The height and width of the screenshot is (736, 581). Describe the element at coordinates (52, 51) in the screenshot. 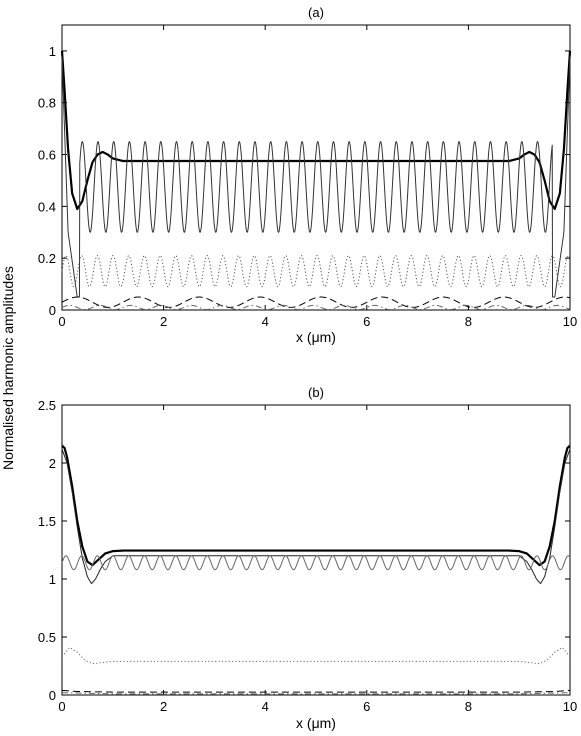

I see `panel-a-ytick-label: 1` at that location.